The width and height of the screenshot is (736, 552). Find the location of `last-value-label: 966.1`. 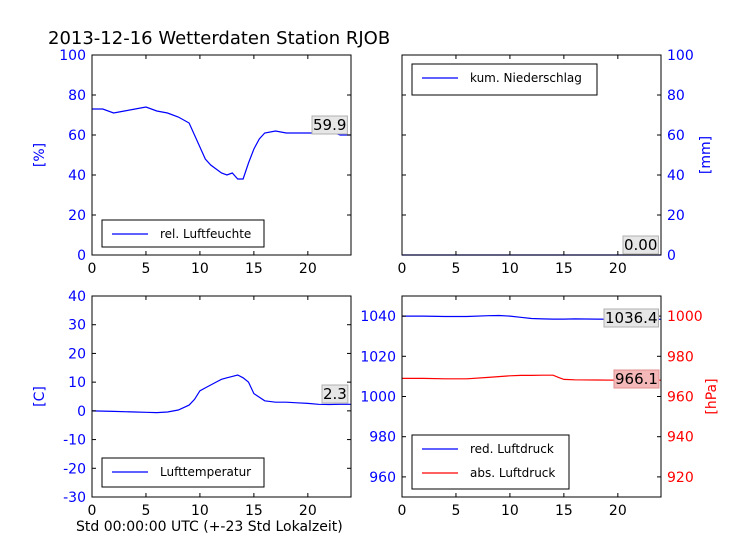

last-value-label: 966.1 is located at coordinates (636, 379).